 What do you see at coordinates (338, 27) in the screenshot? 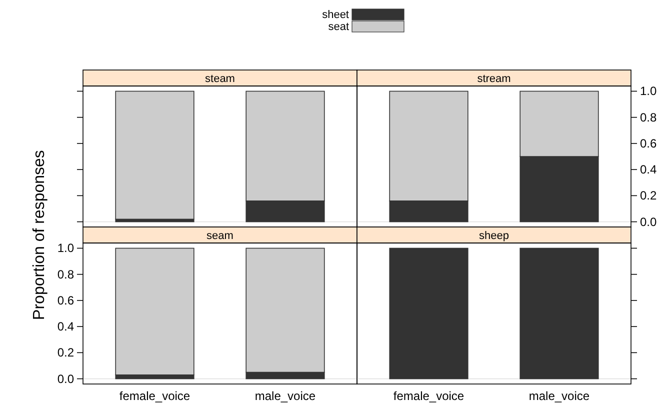
I see `legend-label: seat` at bounding box center [338, 27].